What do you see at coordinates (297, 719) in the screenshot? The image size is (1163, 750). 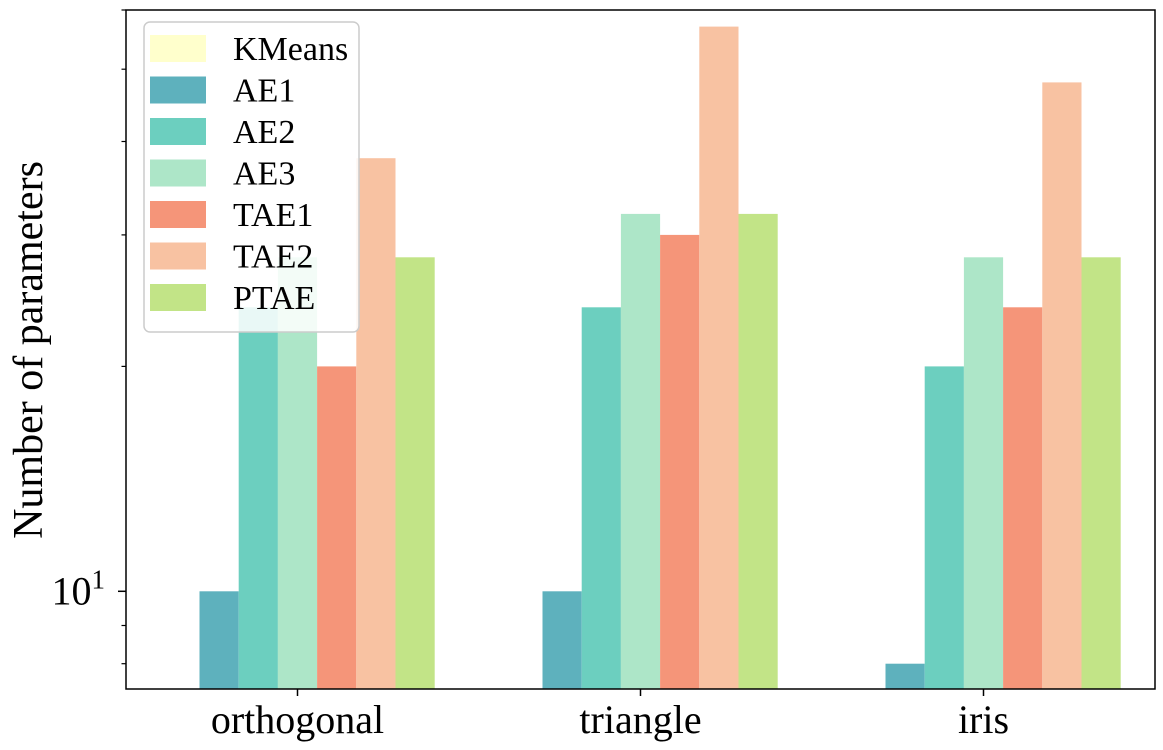 I see `x-tick-label: orthogonal` at bounding box center [297, 719].